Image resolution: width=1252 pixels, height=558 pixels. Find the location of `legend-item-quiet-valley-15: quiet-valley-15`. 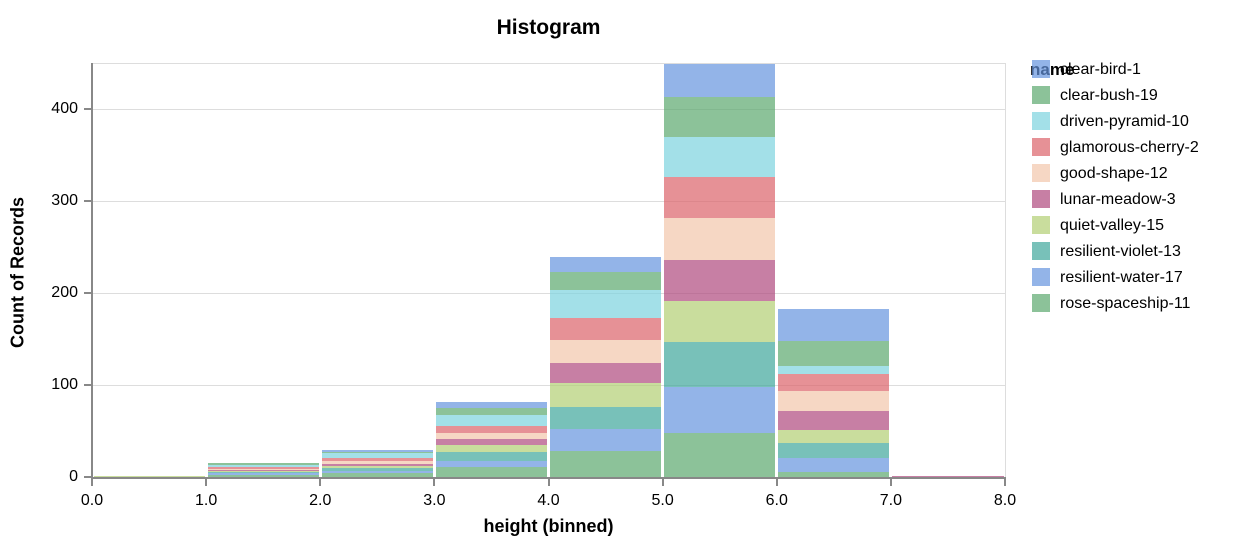

legend-item-quiet-valley-15: quiet-valley-15 is located at coordinates (1140, 229).